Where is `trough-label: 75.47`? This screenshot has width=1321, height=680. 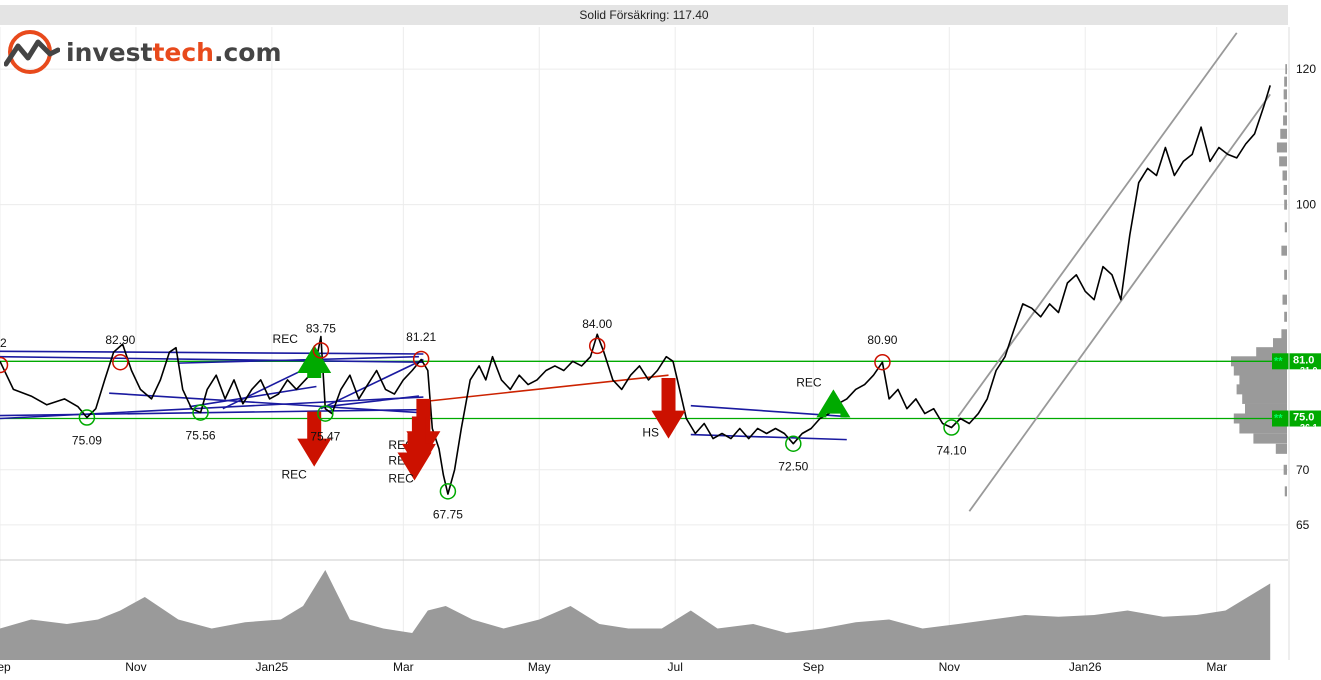
trough-label: 75.47 is located at coordinates (325, 437).